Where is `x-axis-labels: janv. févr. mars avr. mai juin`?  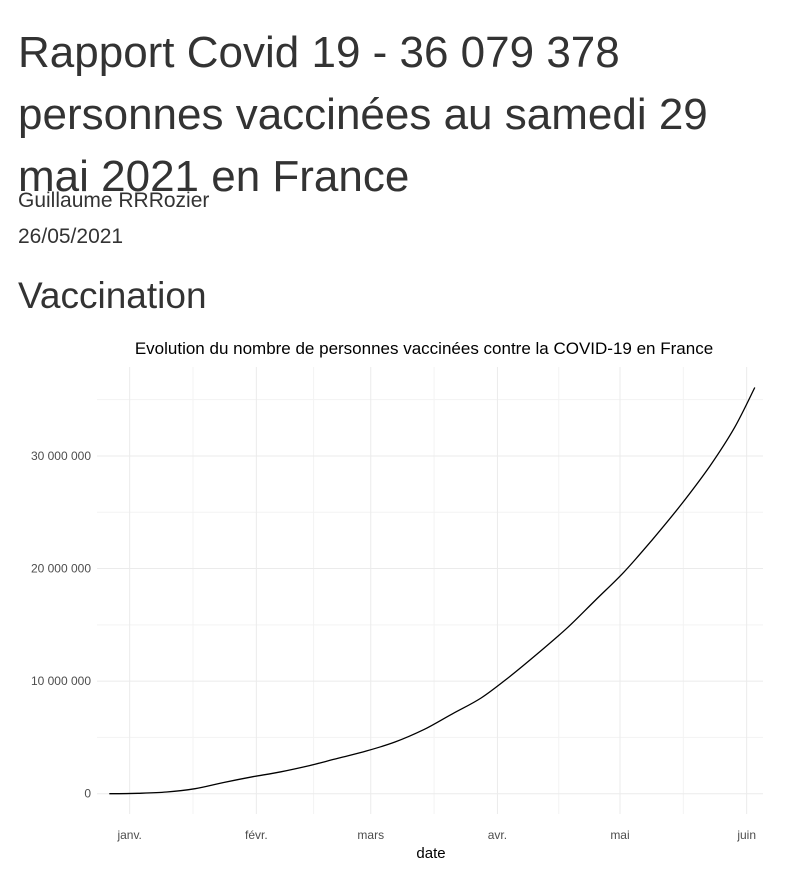 x-axis-labels: janv. févr. mars avr. mai juin is located at coordinates (436, 835).